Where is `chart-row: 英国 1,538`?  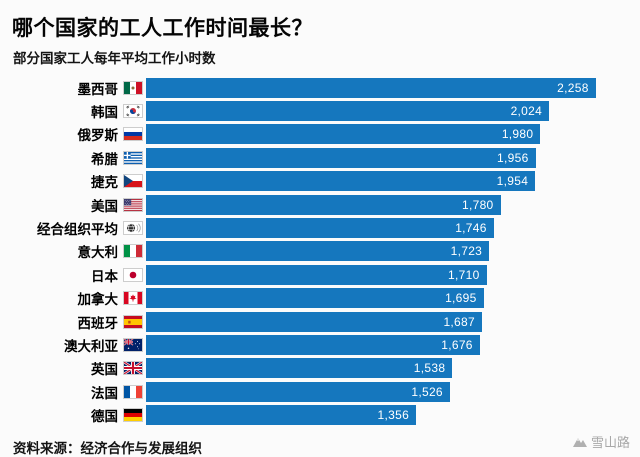
chart-row: 英国 1,538 is located at coordinates (312, 368).